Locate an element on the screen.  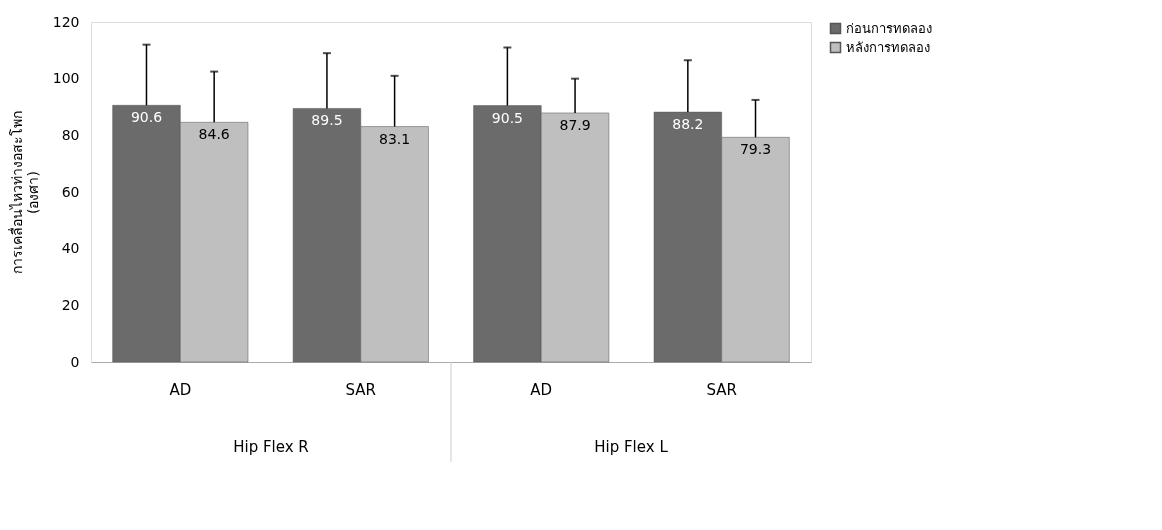
data-label: 88.2 is located at coordinates (688, 124).